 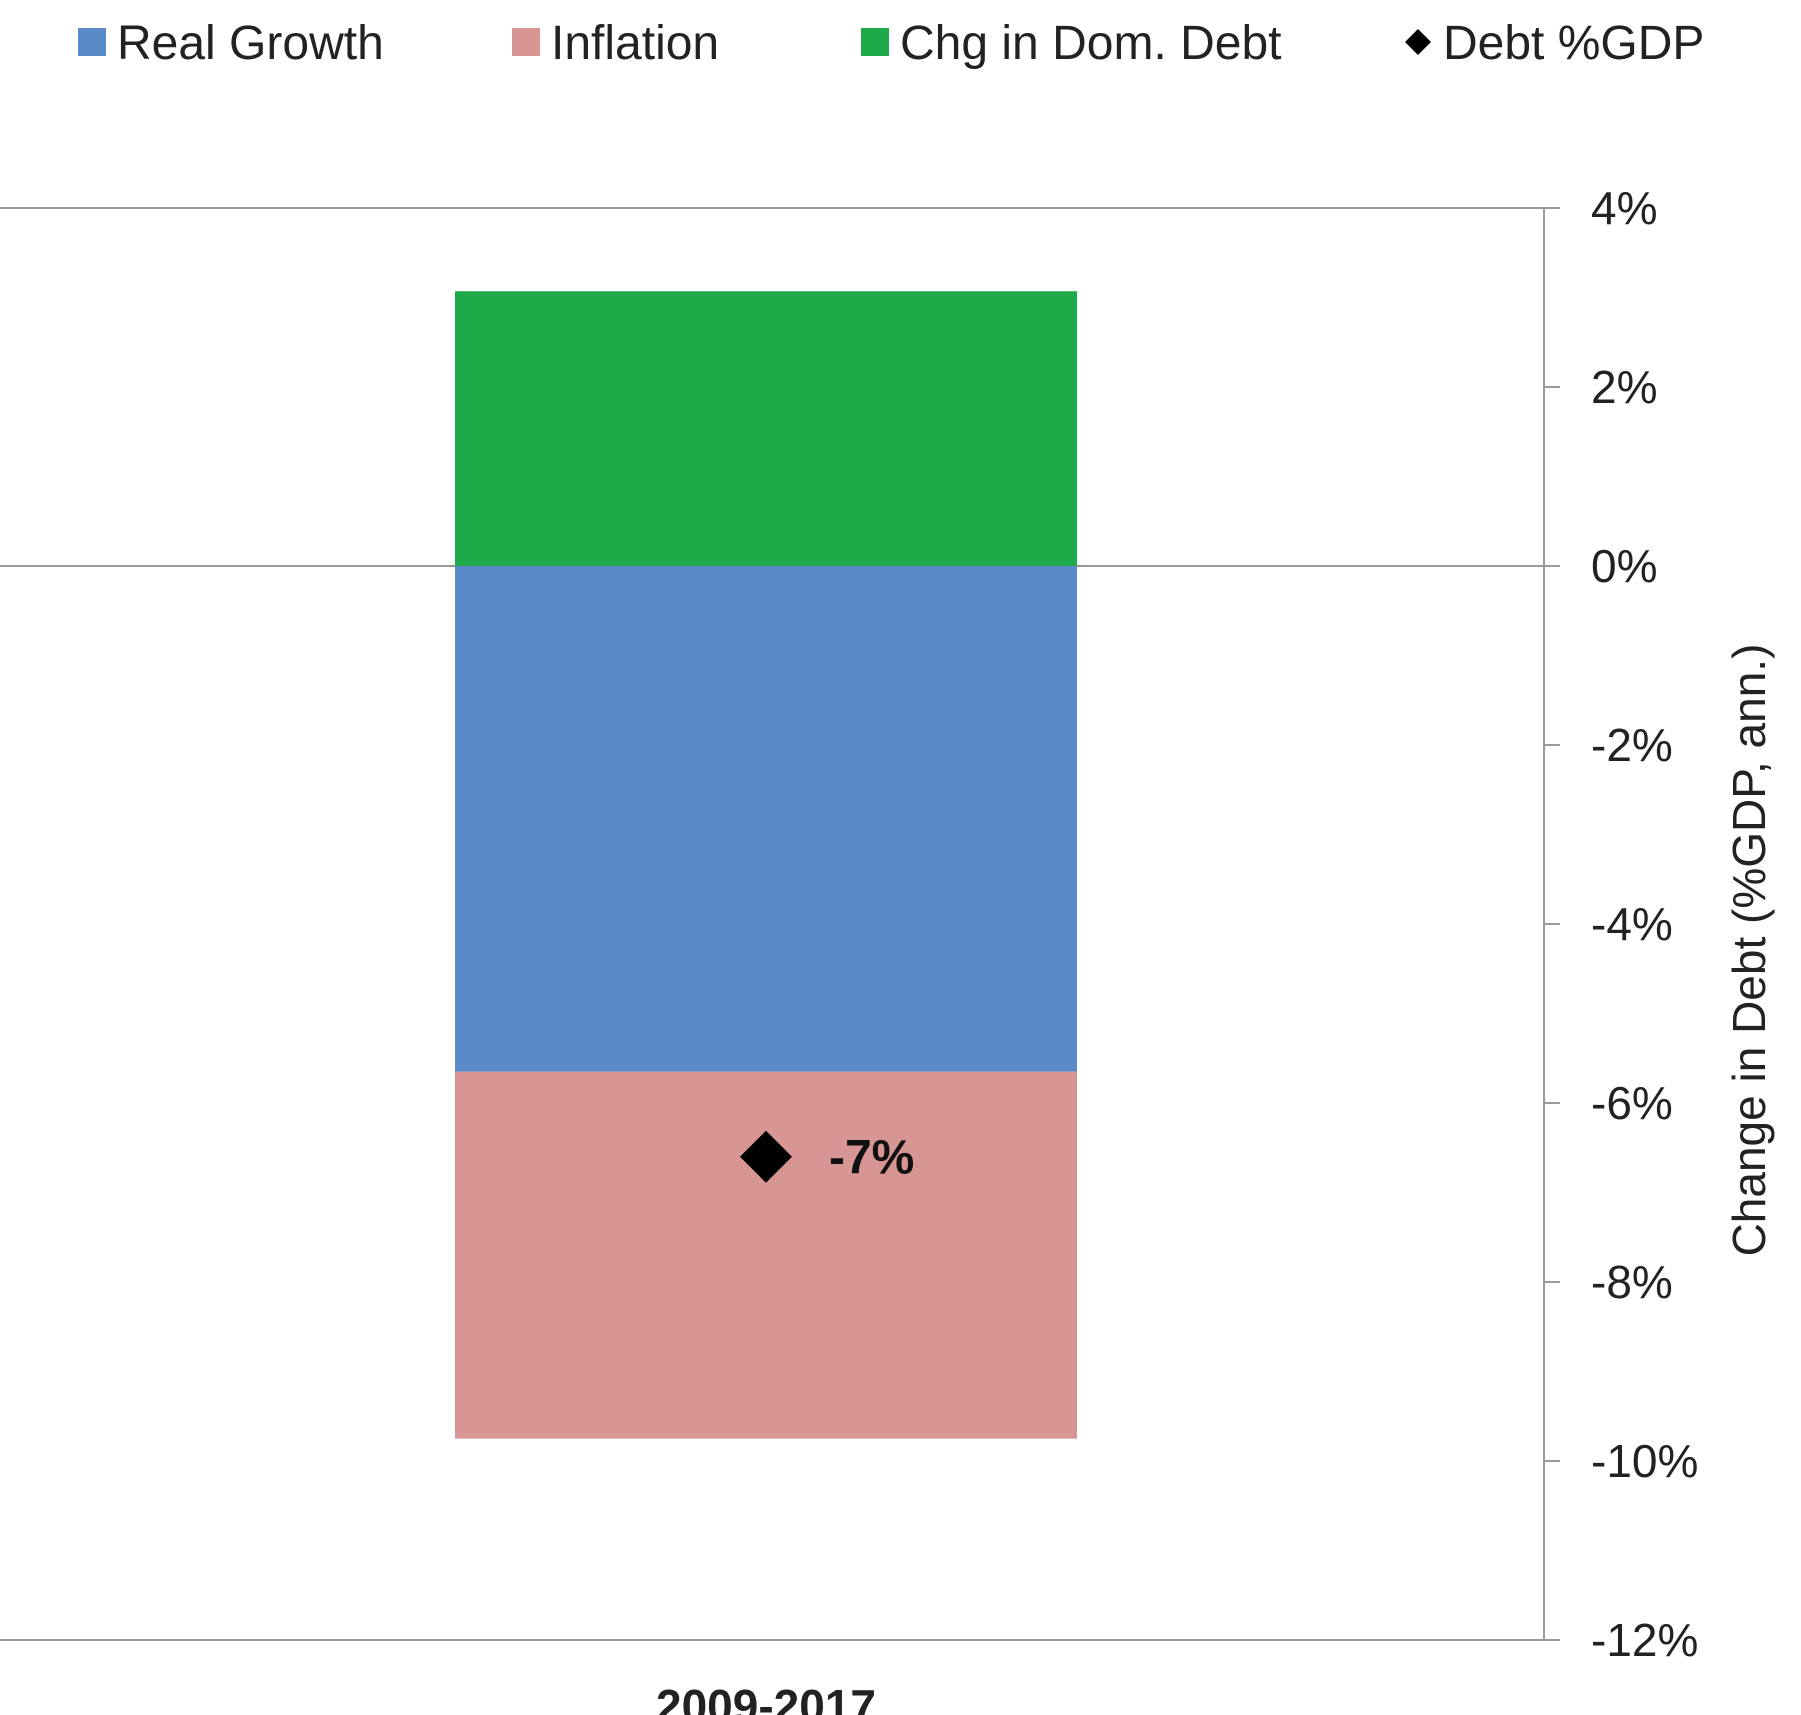 I want to click on bar-segment-chg-in-dom-debt, so click(x=766, y=428).